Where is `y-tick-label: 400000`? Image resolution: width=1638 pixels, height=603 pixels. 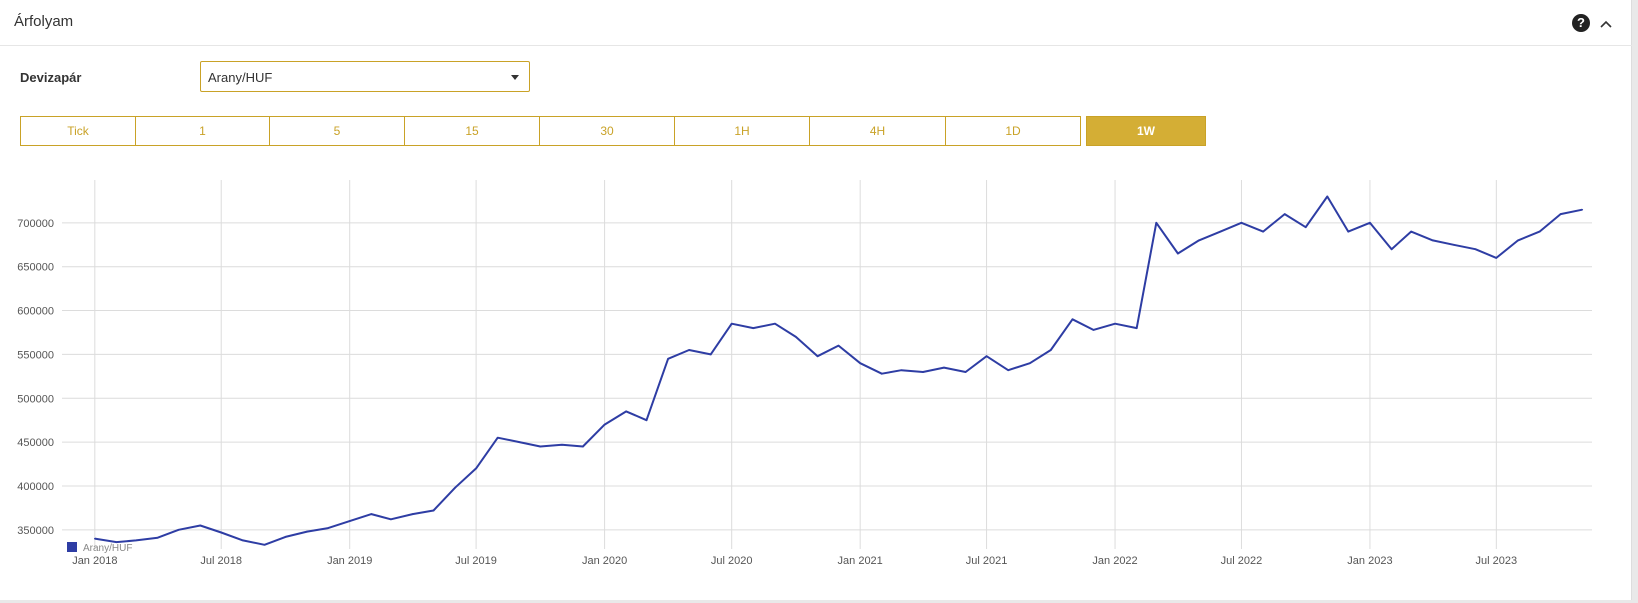 y-tick-label: 400000 is located at coordinates (35, 487).